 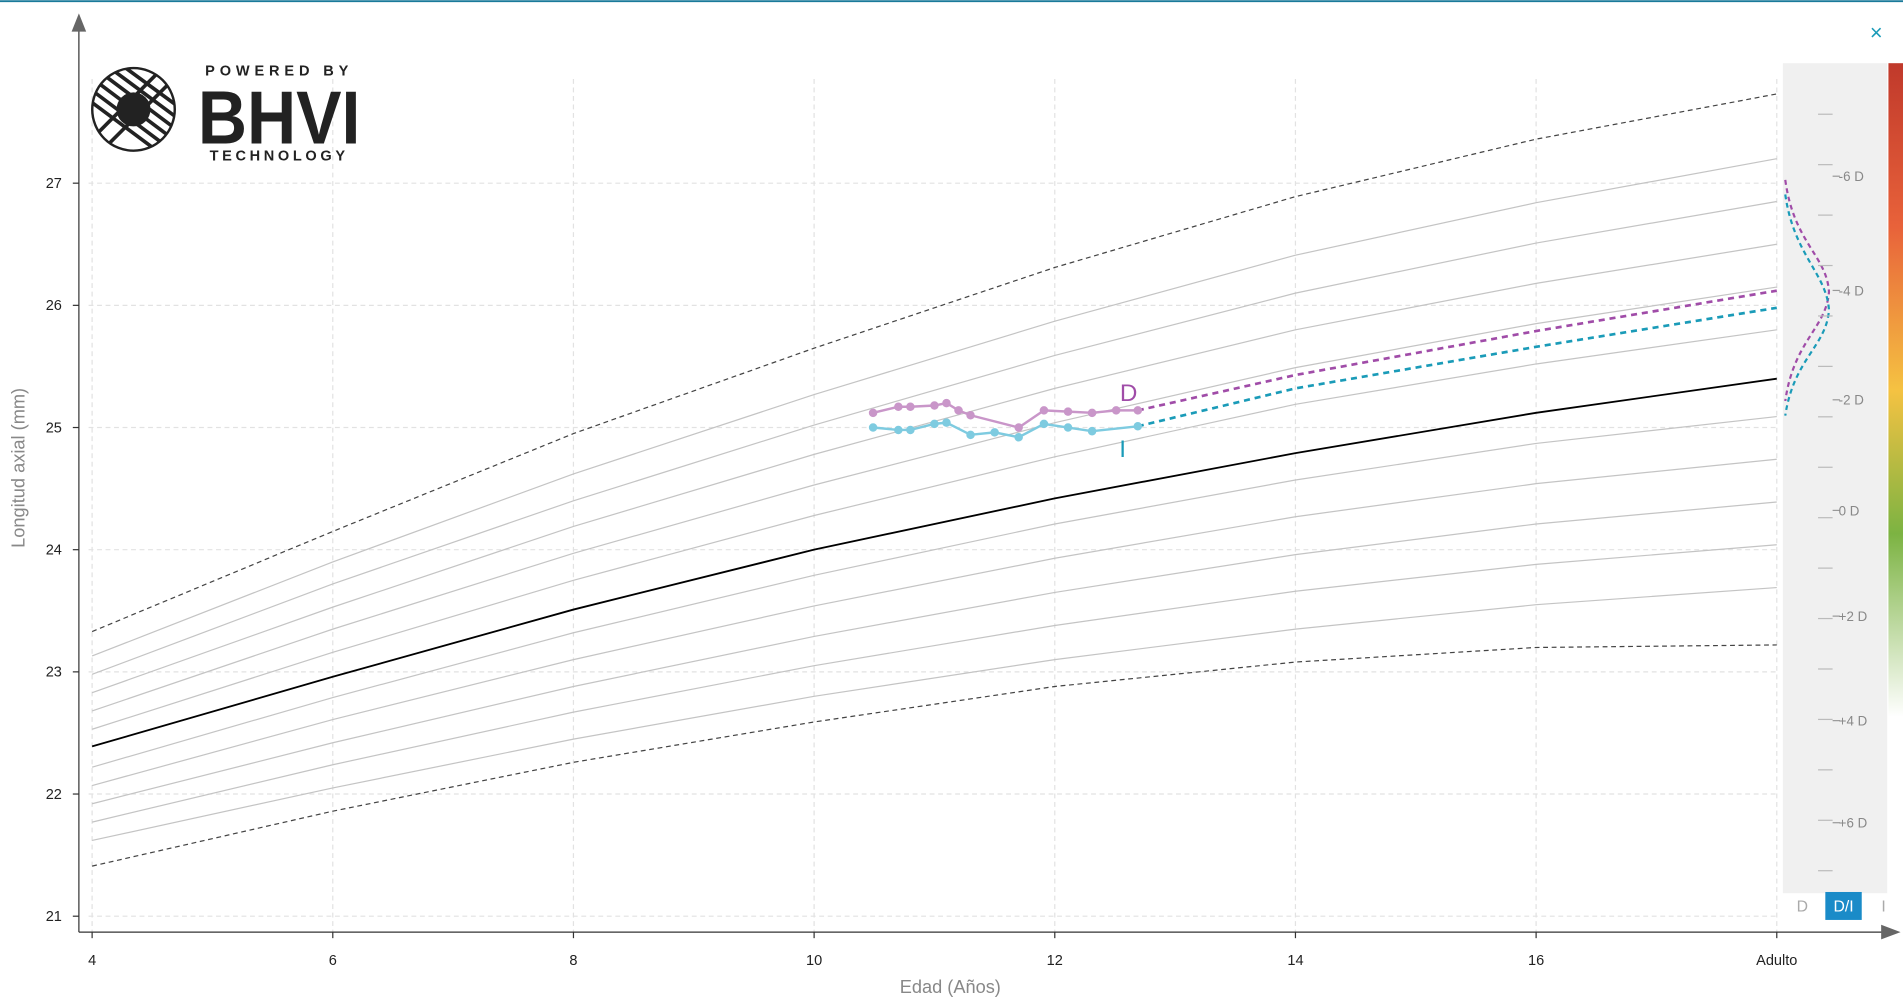 What do you see at coordinates (279, 117) in the screenshot?
I see `logo-name: BHVI` at bounding box center [279, 117].